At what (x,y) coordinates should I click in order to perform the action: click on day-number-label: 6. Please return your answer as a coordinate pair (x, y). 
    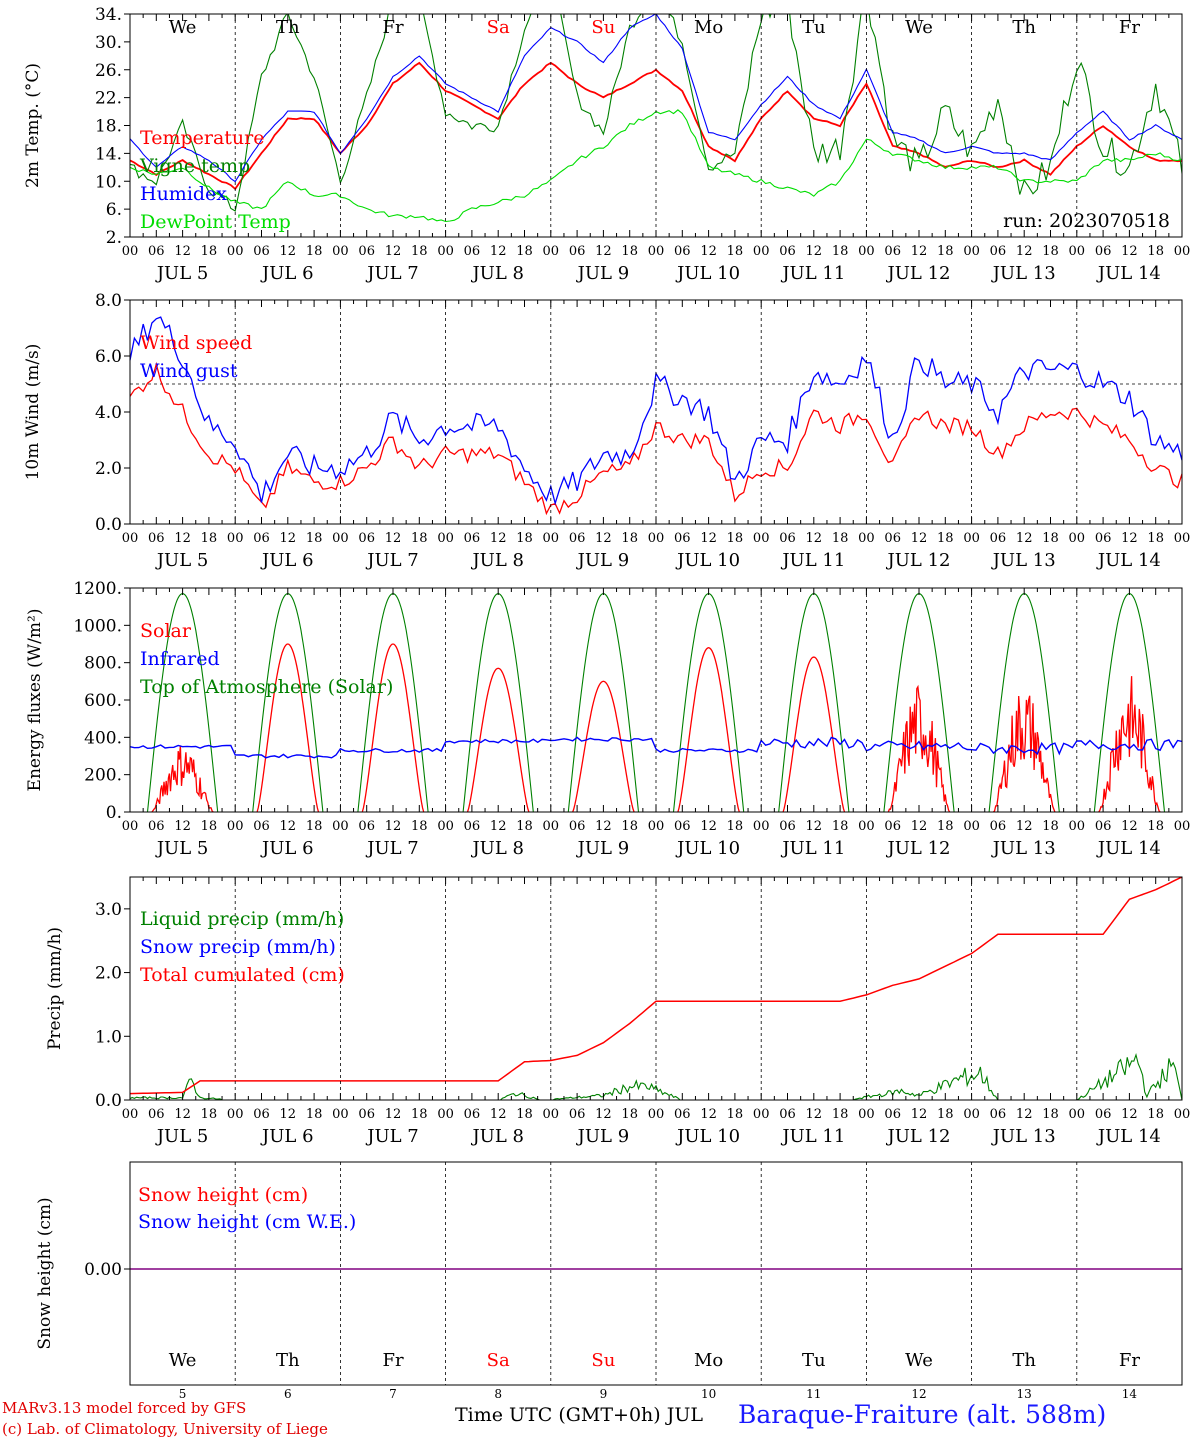
    Looking at the image, I should click on (288, 1394).